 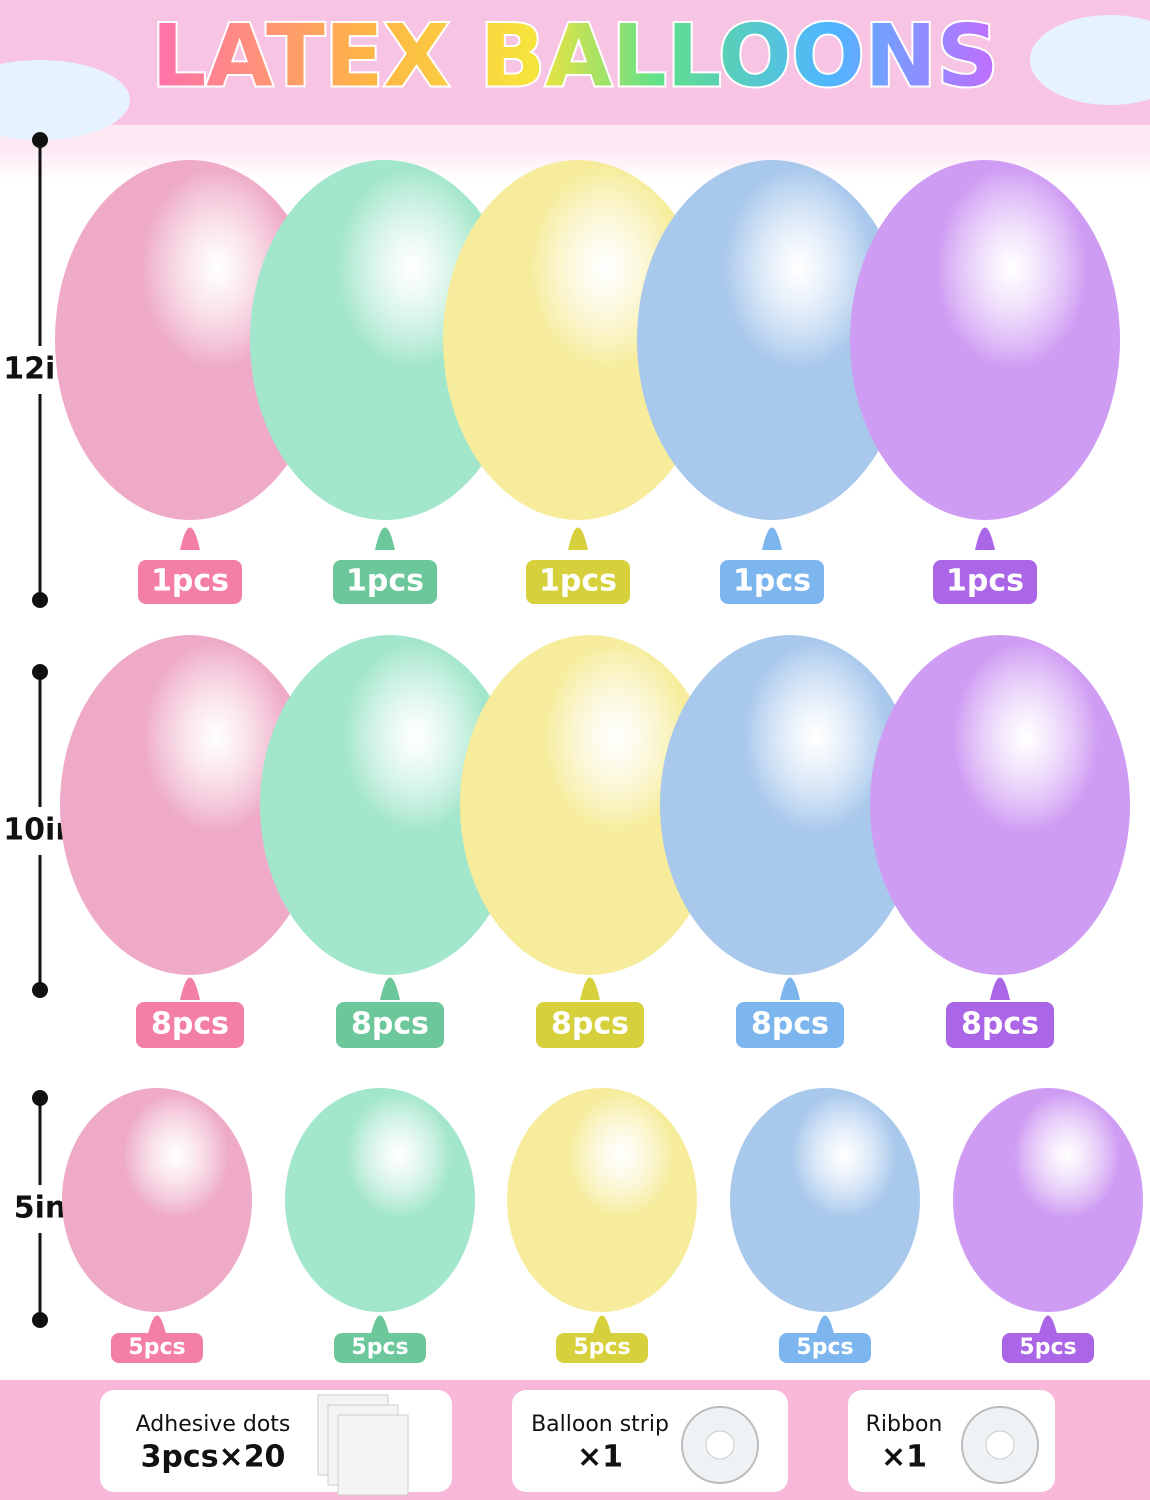 I want to click on accessory-quantity: 3pcs×20, so click(x=213, y=1457).